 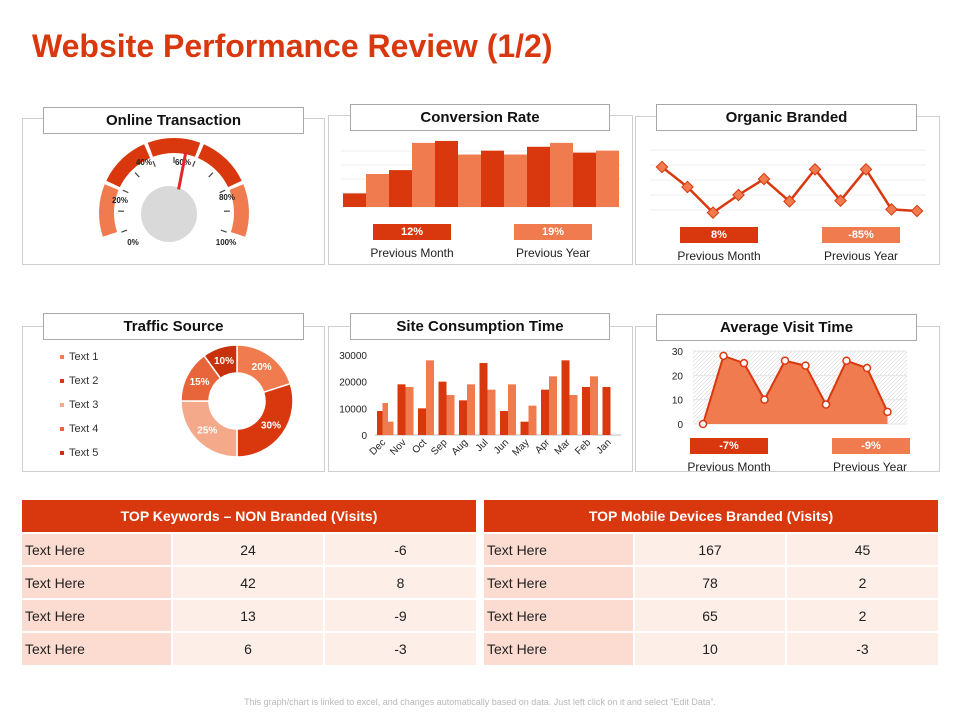 I want to click on traffic-source-chart: 20% 30% 25% 15% 10%, so click(x=237, y=401).